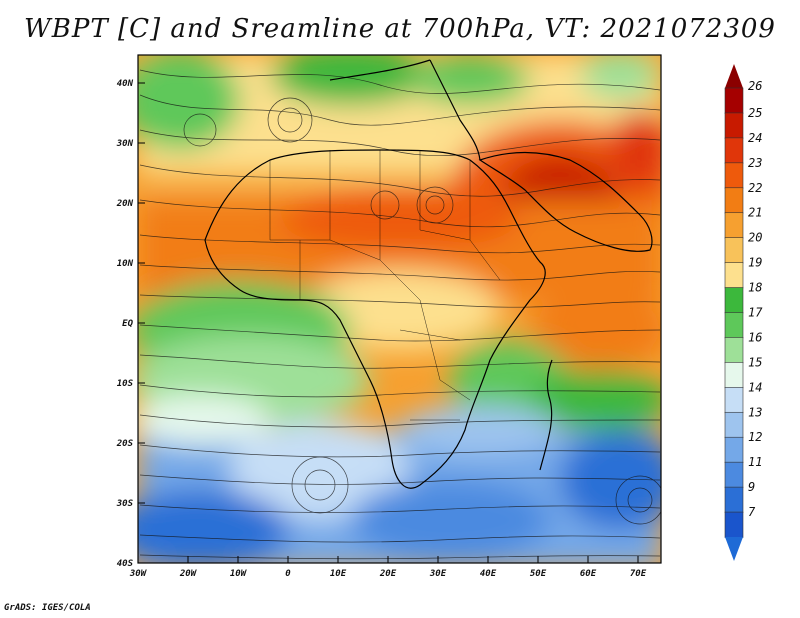 The width and height of the screenshot is (800, 618). What do you see at coordinates (388, 574) in the screenshot?
I see `lon-label: 20E` at bounding box center [388, 574].